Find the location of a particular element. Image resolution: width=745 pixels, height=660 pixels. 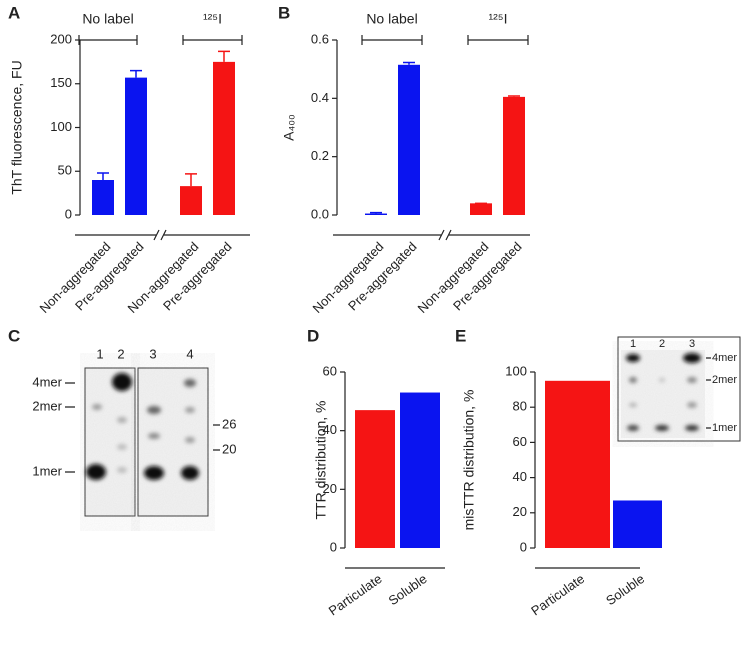

gel-c: C 1 2 3 4 4mer 2mer 1mer 26 20 is located at coordinates (122, 421).